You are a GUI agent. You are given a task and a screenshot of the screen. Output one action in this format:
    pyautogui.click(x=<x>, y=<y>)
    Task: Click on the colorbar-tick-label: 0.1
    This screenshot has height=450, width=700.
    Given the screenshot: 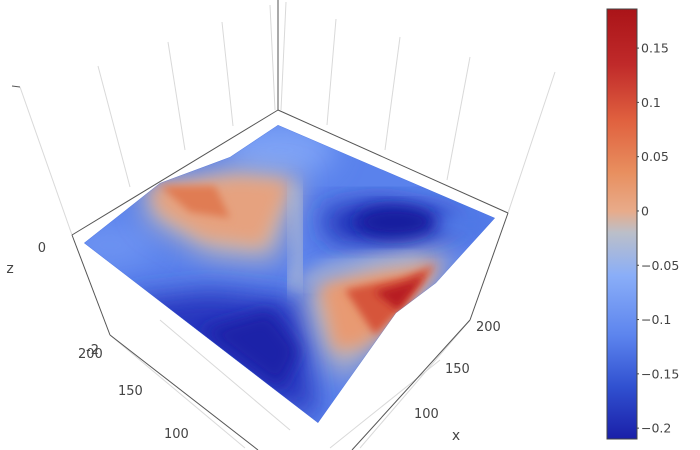 What is the action you would take?
    pyautogui.click(x=651, y=102)
    